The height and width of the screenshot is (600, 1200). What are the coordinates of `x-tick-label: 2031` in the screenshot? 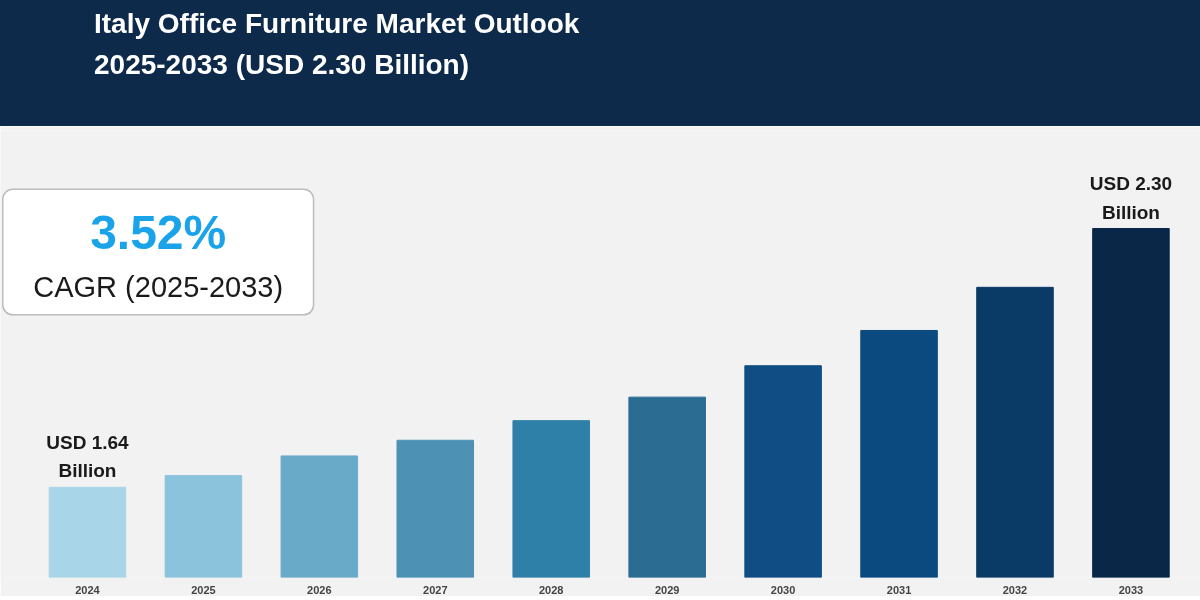 It's located at (899, 589).